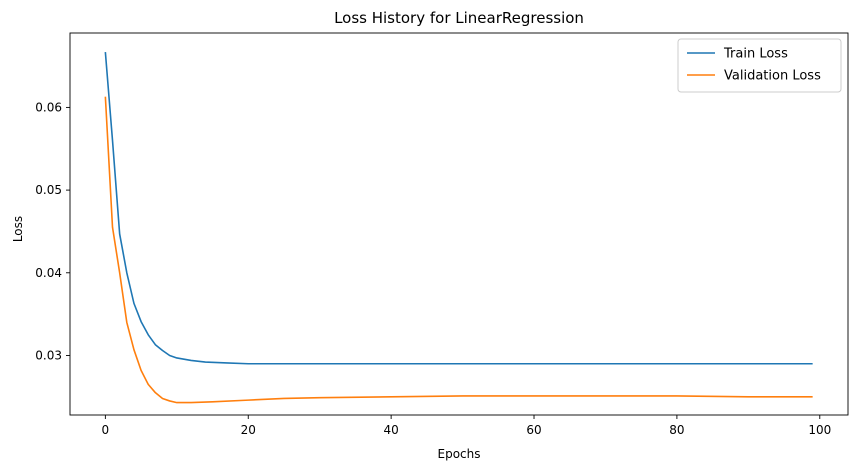 The width and height of the screenshot is (855, 470). Describe the element at coordinates (48, 107) in the screenshot. I see `y-tick-label: 0.06` at that location.